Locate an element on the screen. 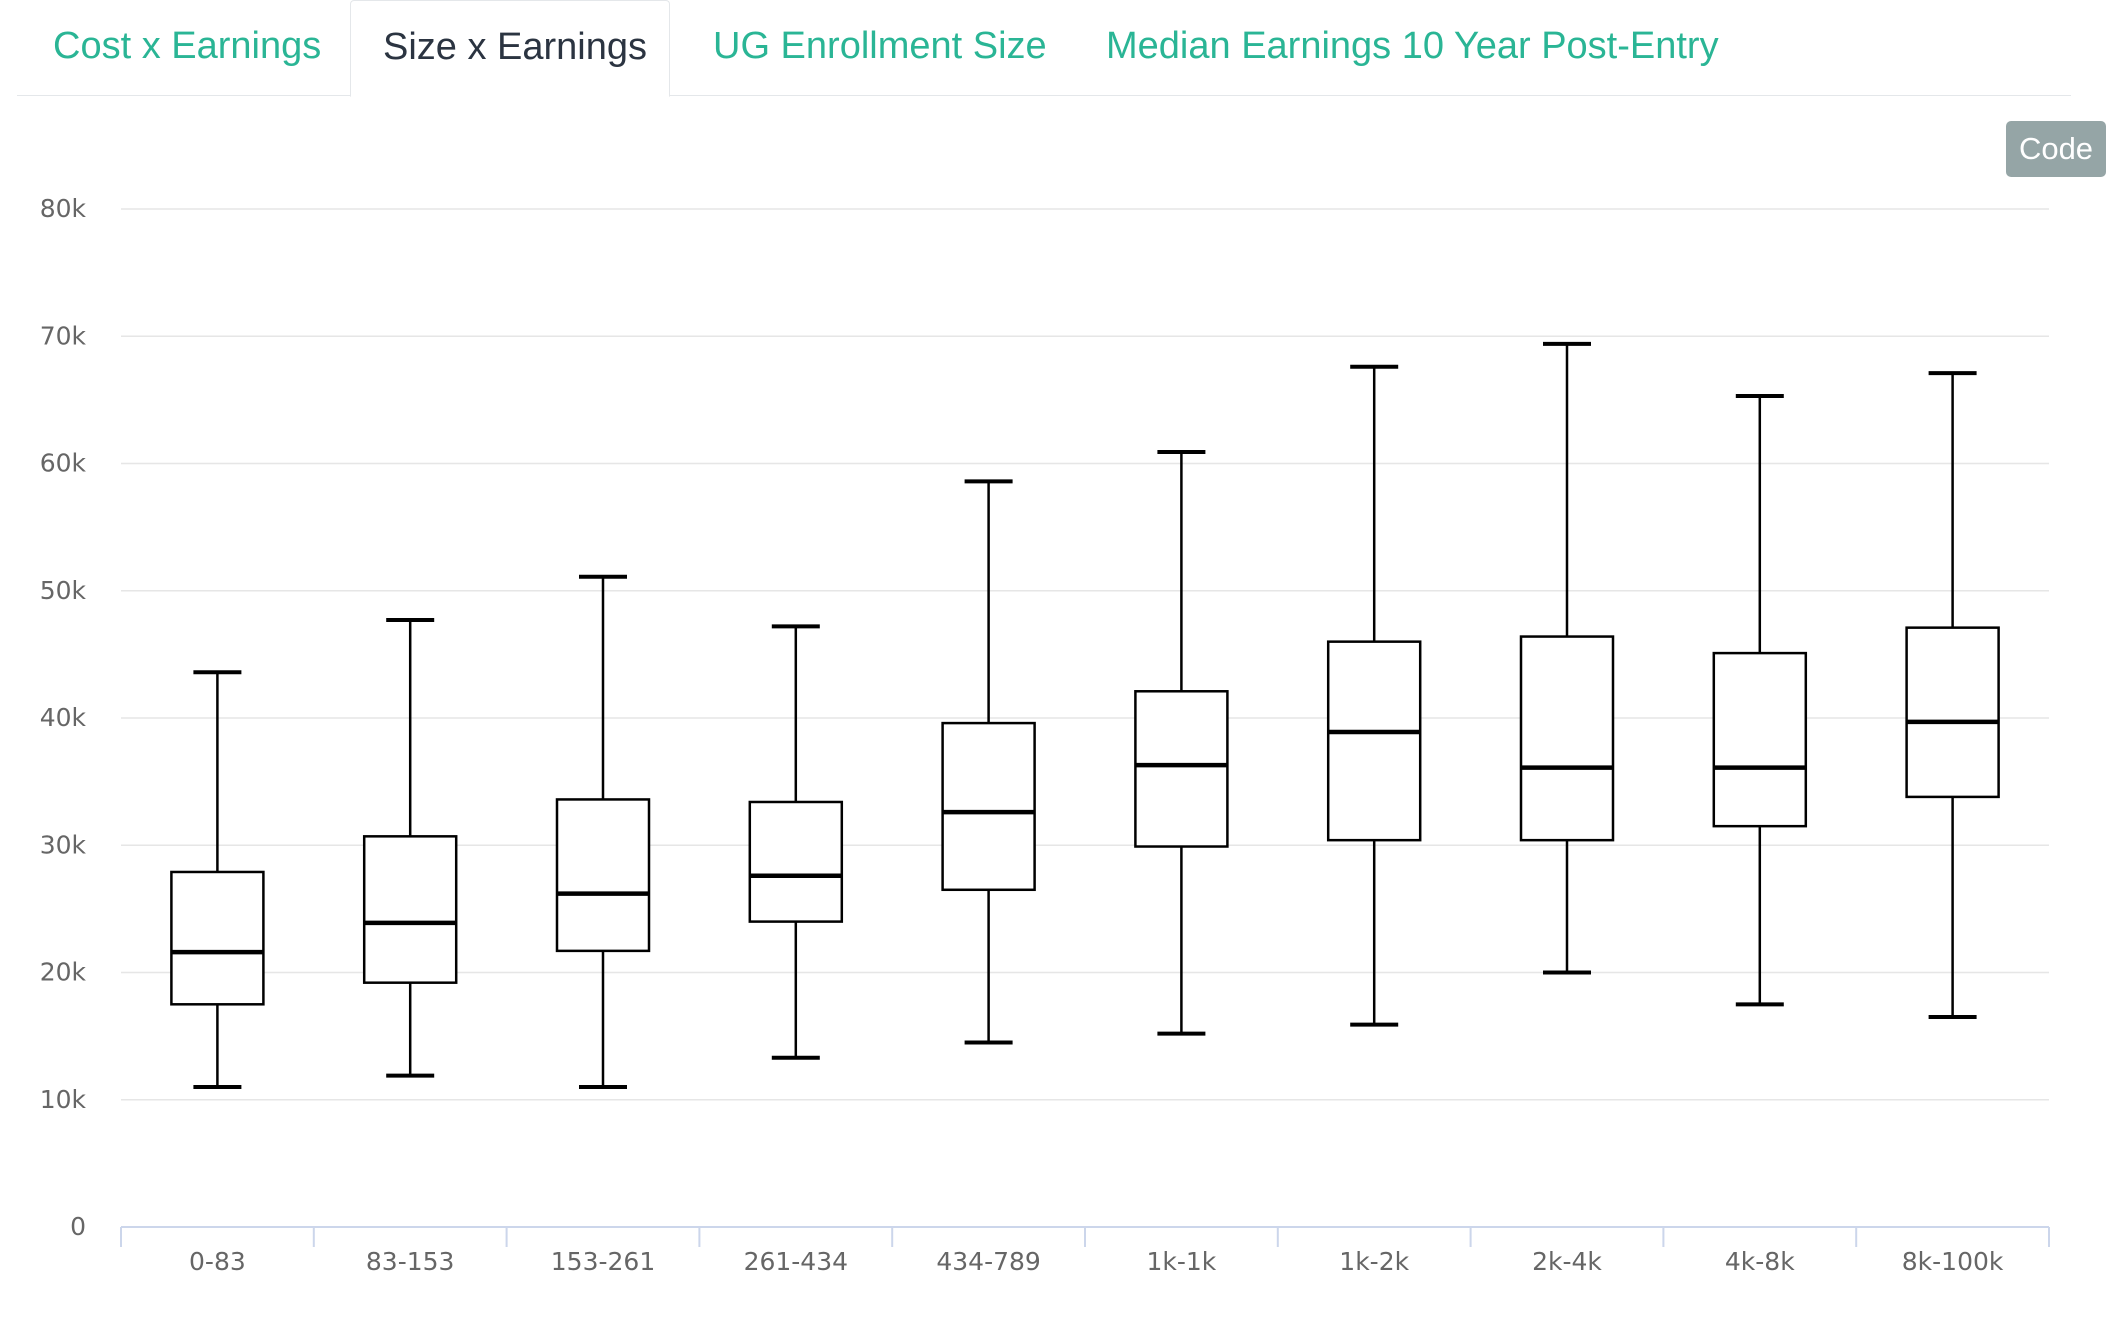 This screenshot has width=2113, height=1318. box-4k-8k is located at coordinates (1760, 700).